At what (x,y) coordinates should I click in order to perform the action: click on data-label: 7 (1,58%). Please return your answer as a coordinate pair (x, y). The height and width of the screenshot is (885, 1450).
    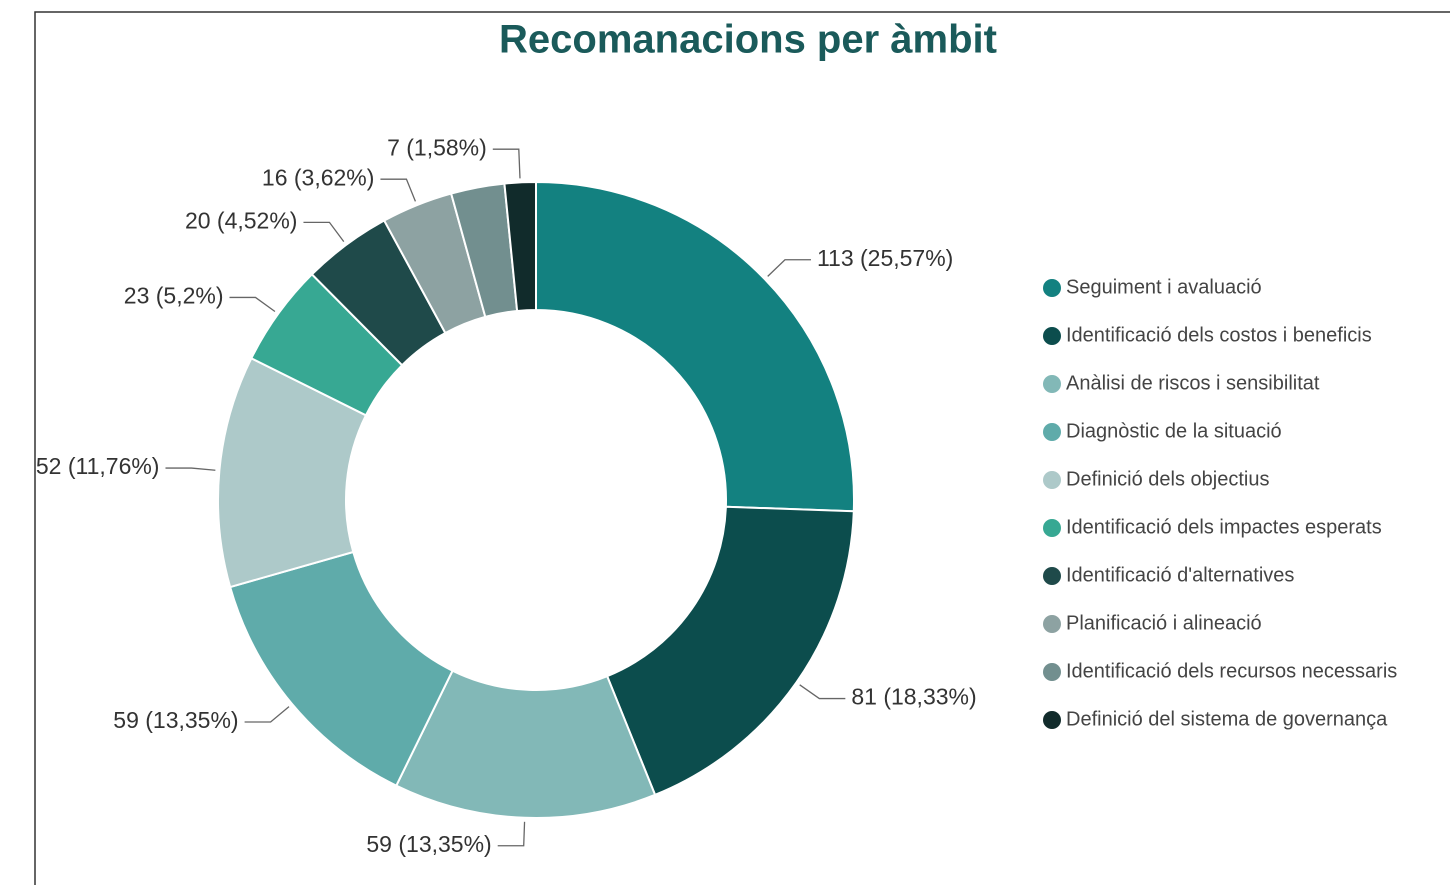
    Looking at the image, I should click on (437, 147).